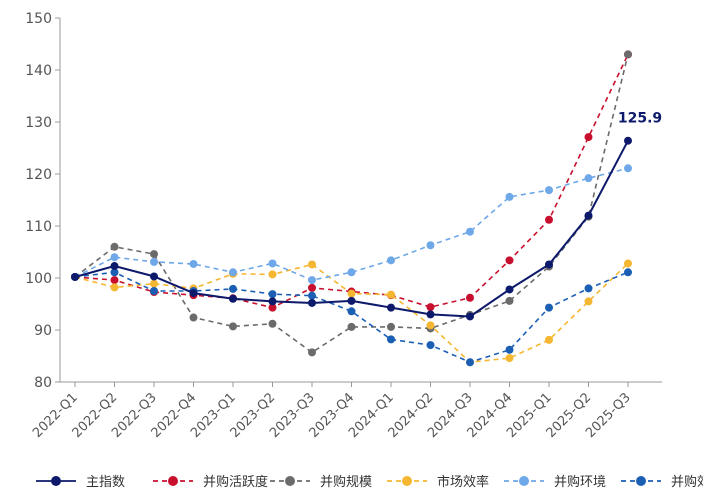  I want to click on legend-label: 并购规模, so click(346, 482).